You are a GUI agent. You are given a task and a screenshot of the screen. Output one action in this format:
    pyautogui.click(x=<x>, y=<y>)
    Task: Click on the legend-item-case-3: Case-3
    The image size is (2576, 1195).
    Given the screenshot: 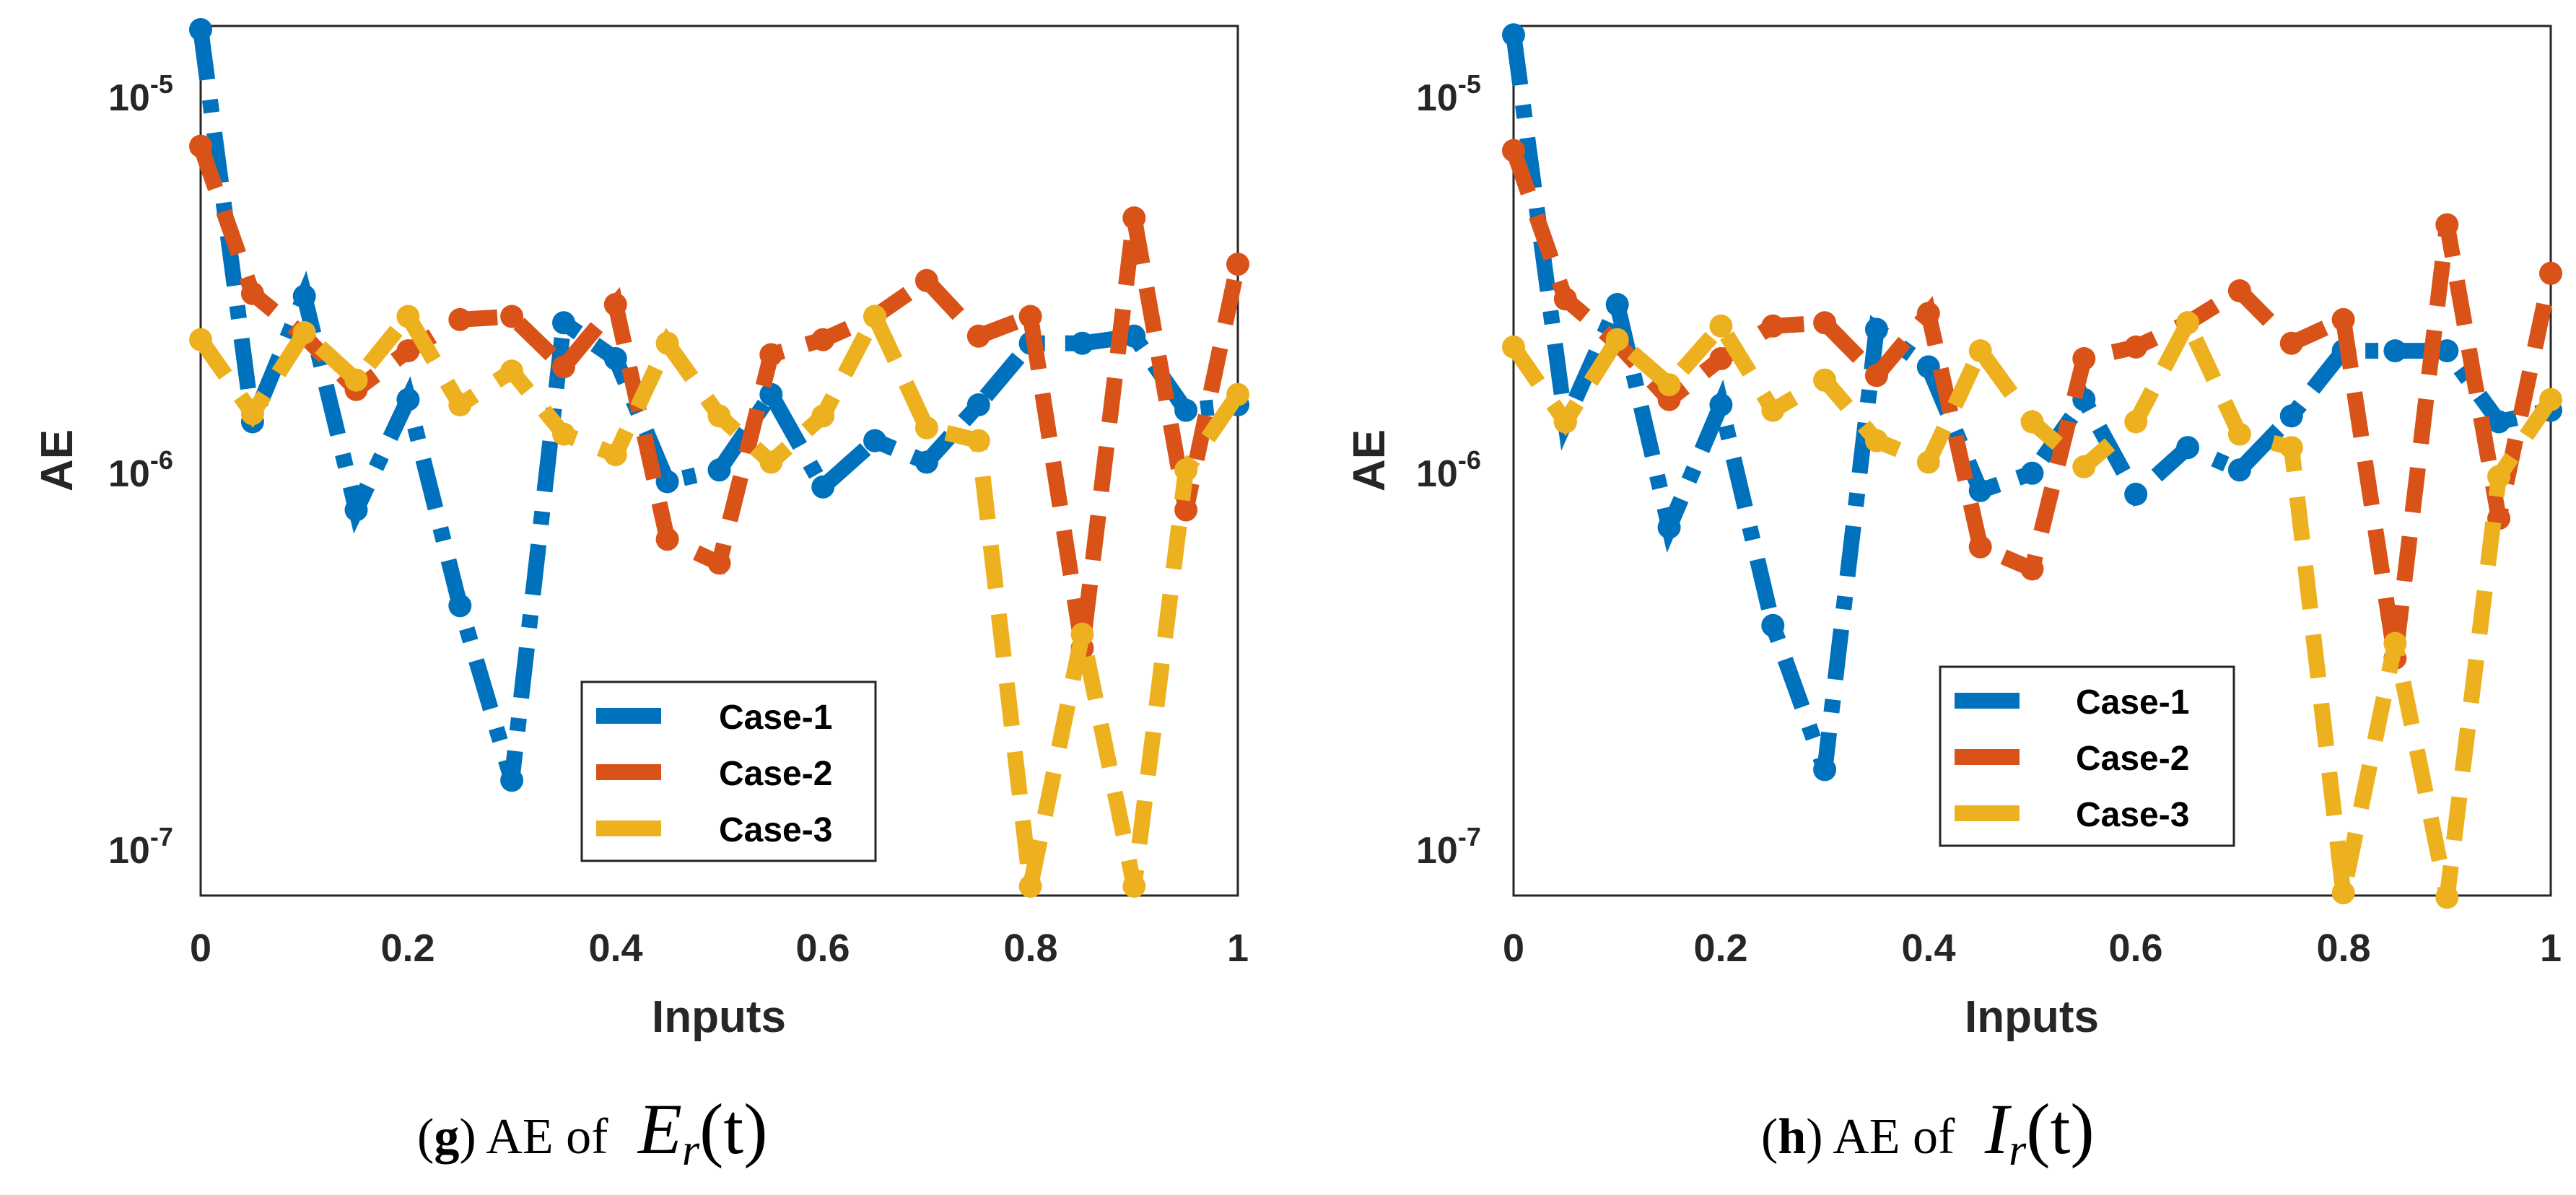 What is the action you would take?
    pyautogui.click(x=2072, y=815)
    